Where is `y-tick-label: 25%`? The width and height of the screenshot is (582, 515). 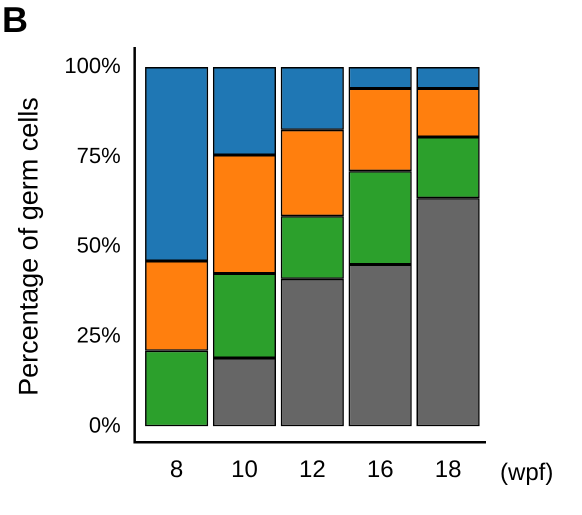
y-tick-label: 25% is located at coordinates (98, 335).